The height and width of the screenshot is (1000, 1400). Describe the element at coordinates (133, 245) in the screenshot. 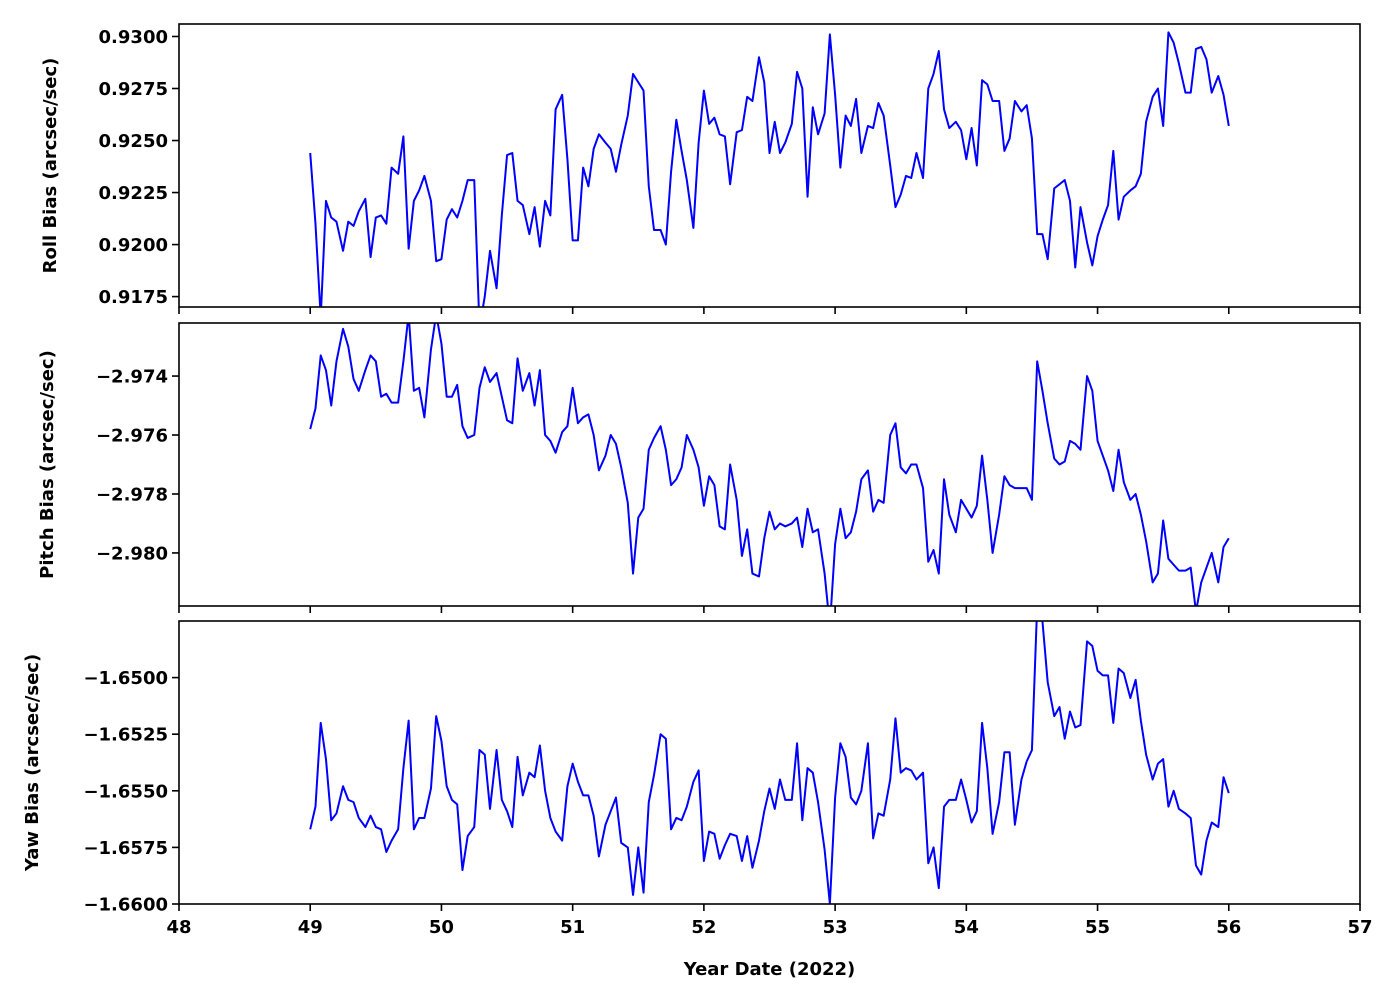

I see `roll-bias-ytick-label: 0.9200` at that location.